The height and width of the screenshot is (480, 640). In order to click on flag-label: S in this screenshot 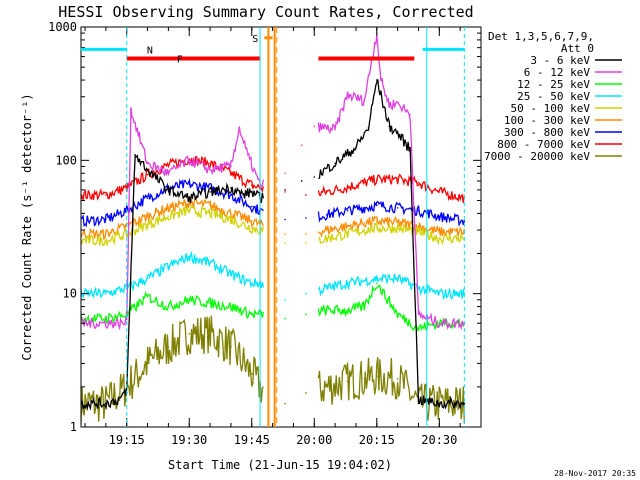, I will do `click(255, 39)`.